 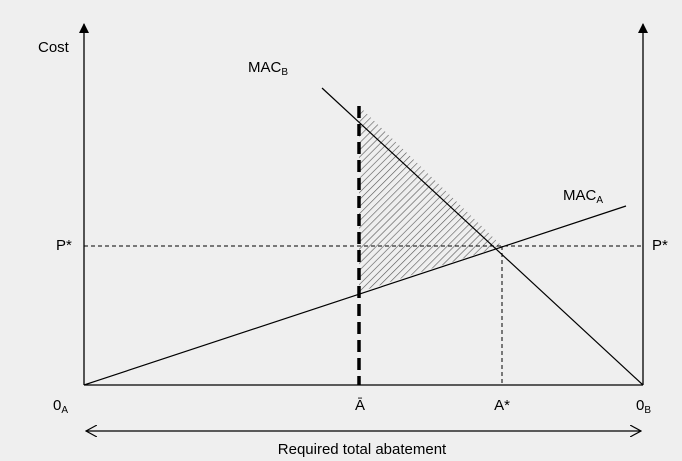 I want to click on curve-label: MACA, so click(x=583, y=196).